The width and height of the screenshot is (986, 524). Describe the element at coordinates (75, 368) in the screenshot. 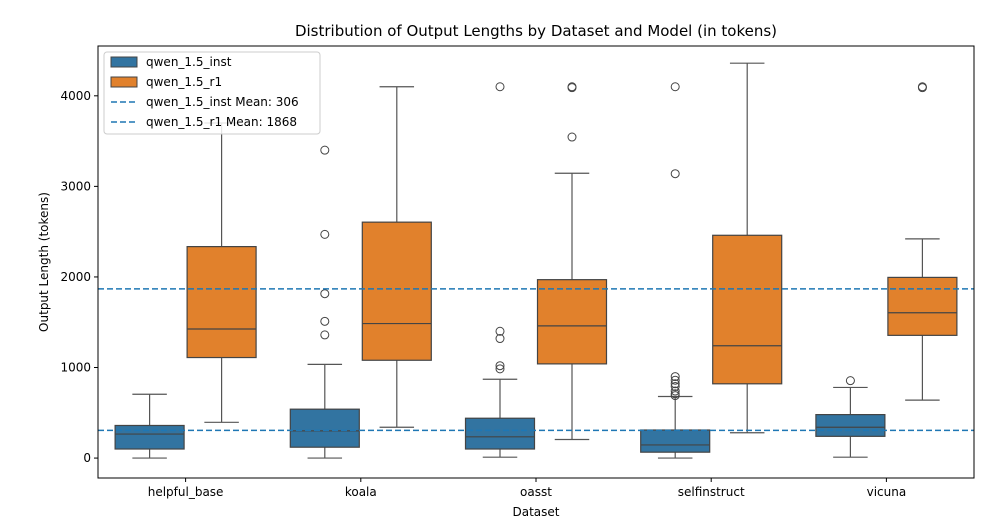

I see `y-tick-label: 1000` at that location.